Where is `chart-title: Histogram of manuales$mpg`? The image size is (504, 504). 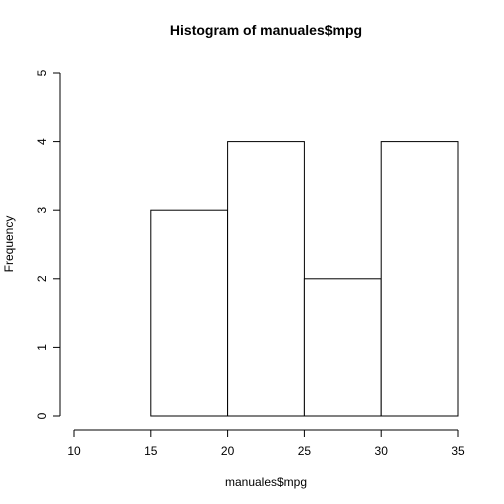
chart-title: Histogram of manuales$mpg is located at coordinates (266, 30).